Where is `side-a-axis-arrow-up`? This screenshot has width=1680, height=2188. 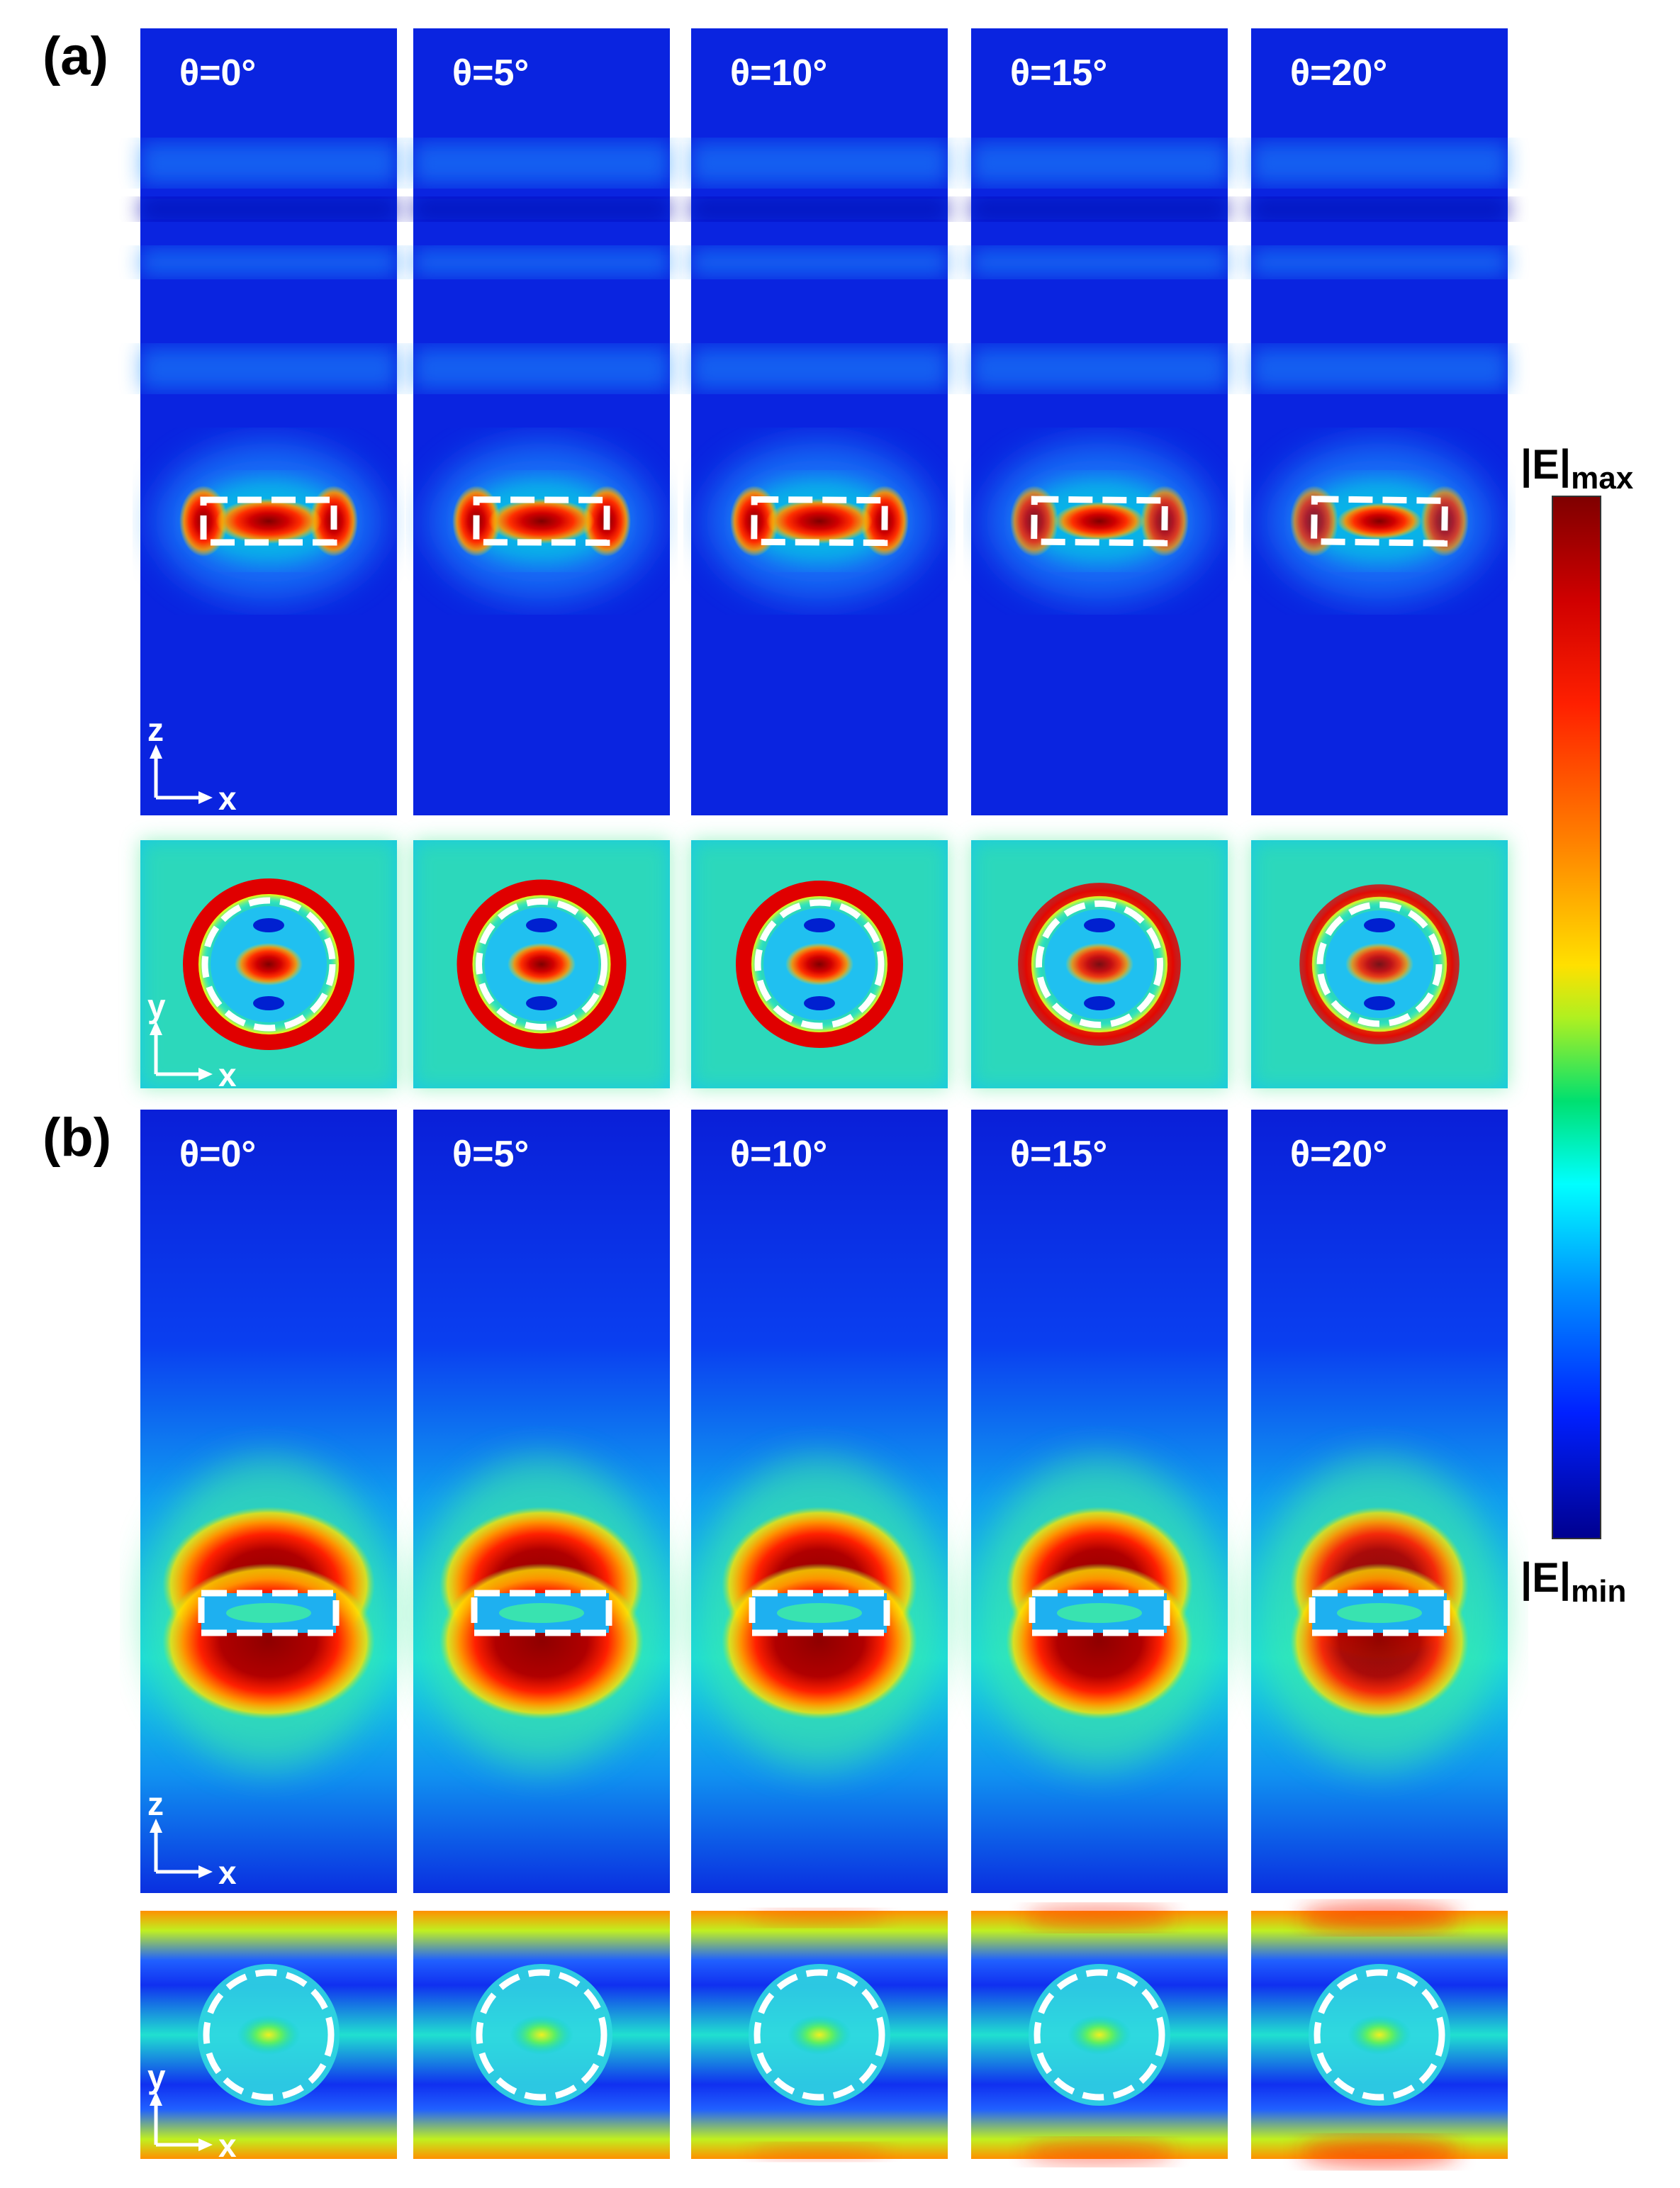
side-a-axis-arrow-up is located at coordinates (156, 751).